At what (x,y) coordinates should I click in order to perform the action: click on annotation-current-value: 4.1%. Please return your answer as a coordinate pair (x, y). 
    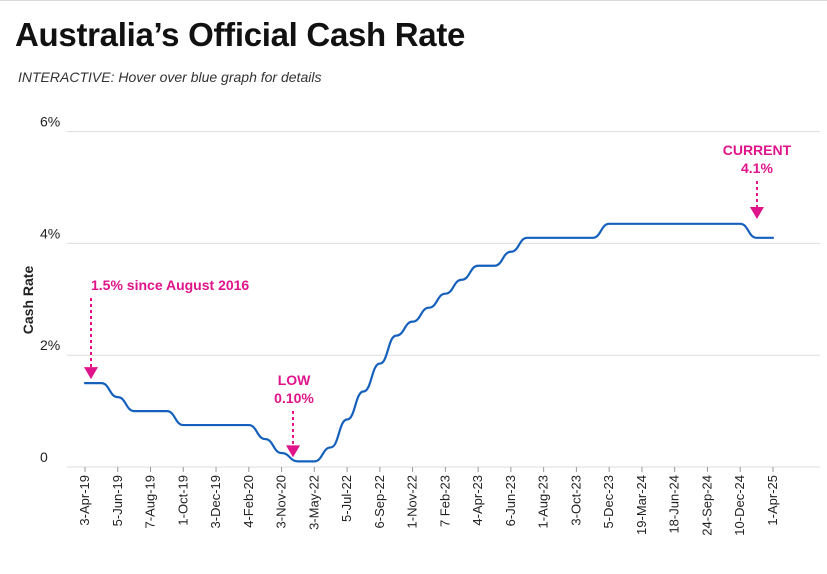
    Looking at the image, I should click on (757, 168).